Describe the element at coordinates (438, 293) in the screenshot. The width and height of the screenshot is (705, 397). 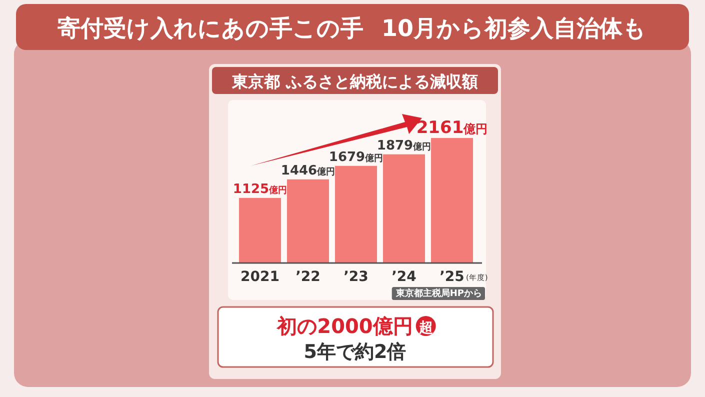
I see `text: 東京都主税局HPから` at that location.